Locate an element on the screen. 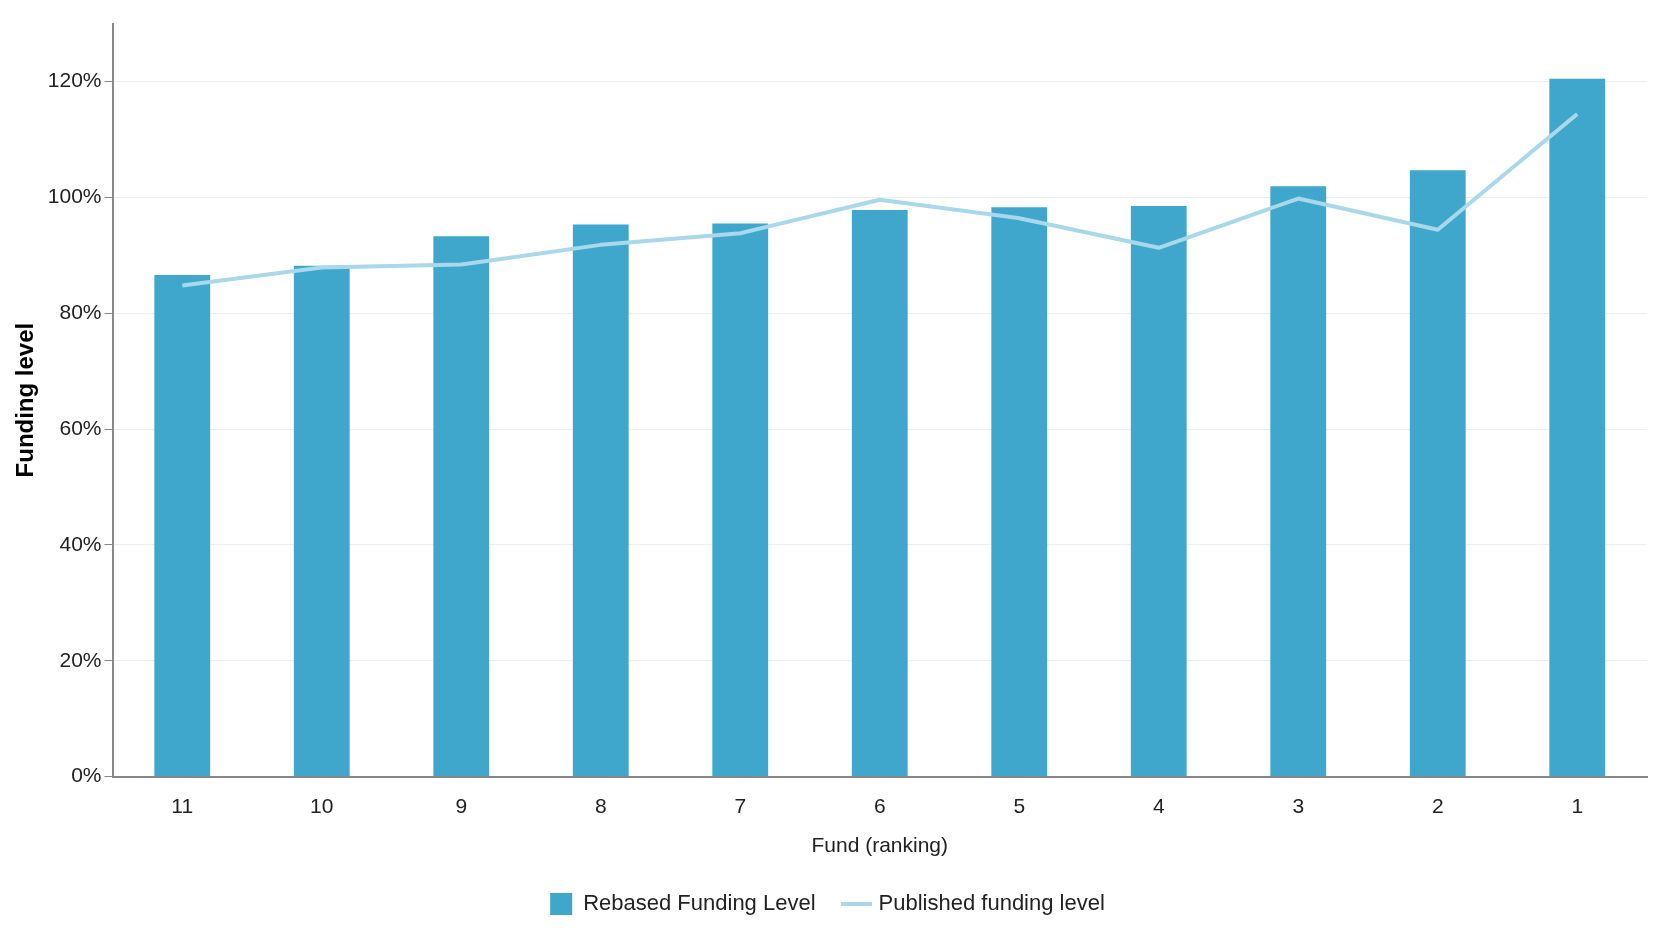 Image resolution: width=1665 pixels, height=933 pixels. x-tick-label: 10 is located at coordinates (322, 805).